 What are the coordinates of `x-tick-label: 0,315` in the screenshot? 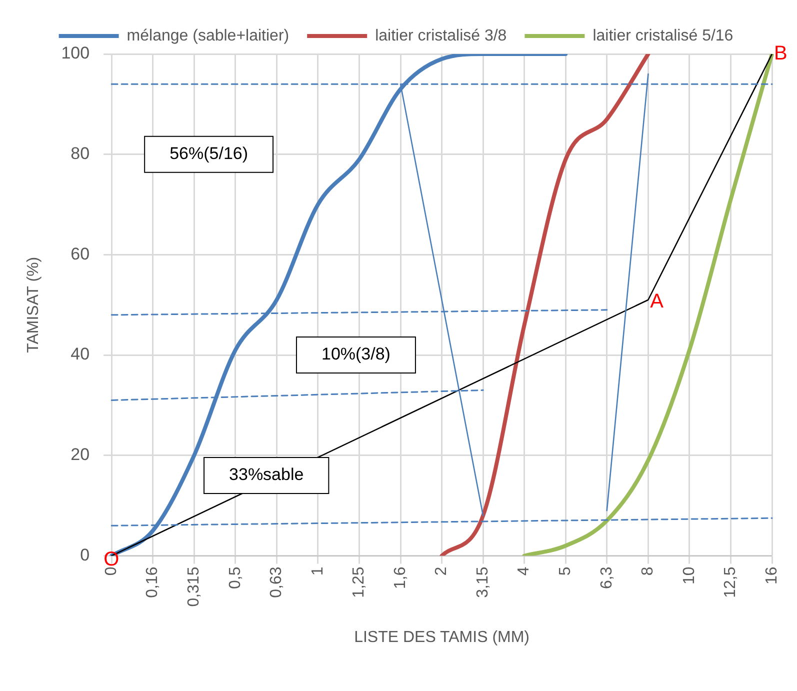 It's located at (194, 586).